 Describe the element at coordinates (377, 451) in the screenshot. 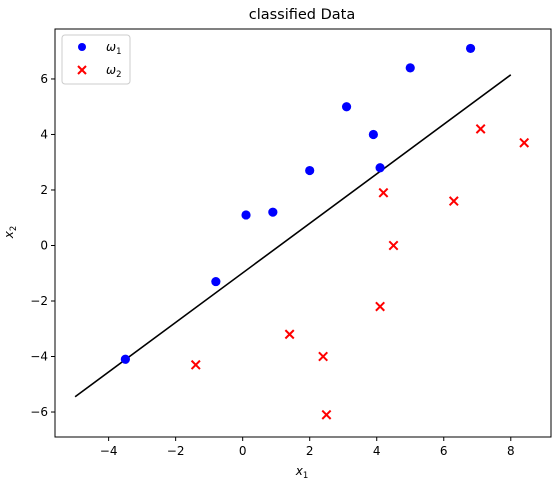

I see `x-tick-label: 4` at that location.